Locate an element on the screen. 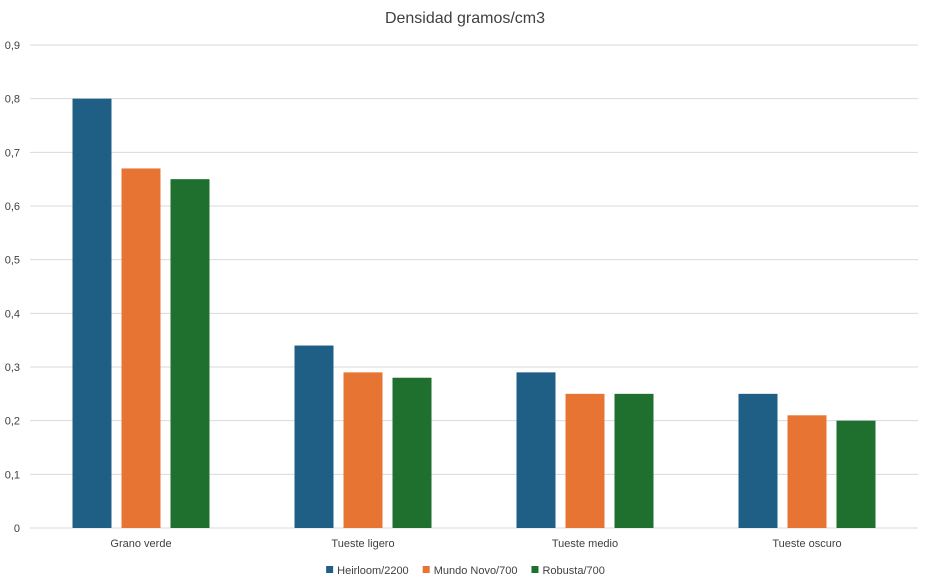  x-category-label: Tueste oscuro is located at coordinates (806, 544).